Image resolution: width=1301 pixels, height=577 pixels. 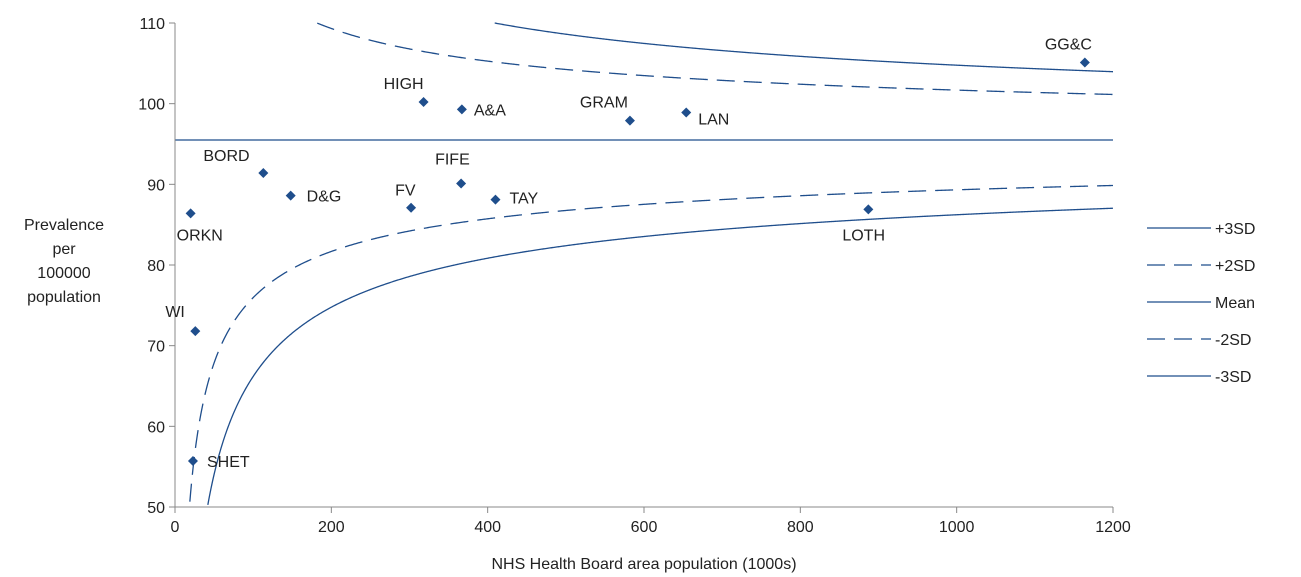 I want to click on legend: +3SD +2SD Mean -2SD -3SD, so click(x=1201, y=303).